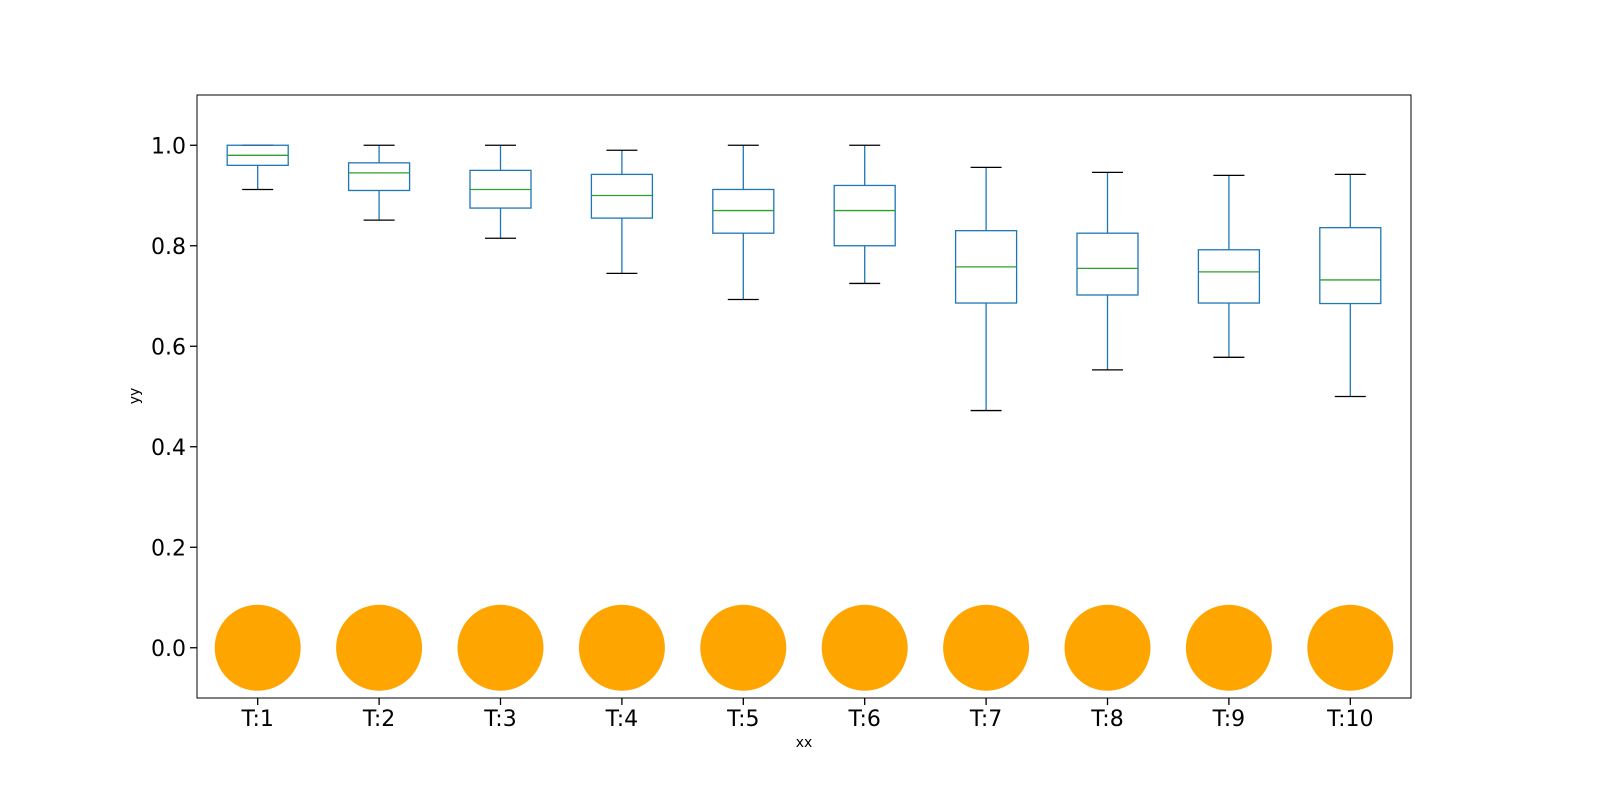 The height and width of the screenshot is (800, 1600). Describe the element at coordinates (135, 396) in the screenshot. I see `y-axis-title: yy` at that location.